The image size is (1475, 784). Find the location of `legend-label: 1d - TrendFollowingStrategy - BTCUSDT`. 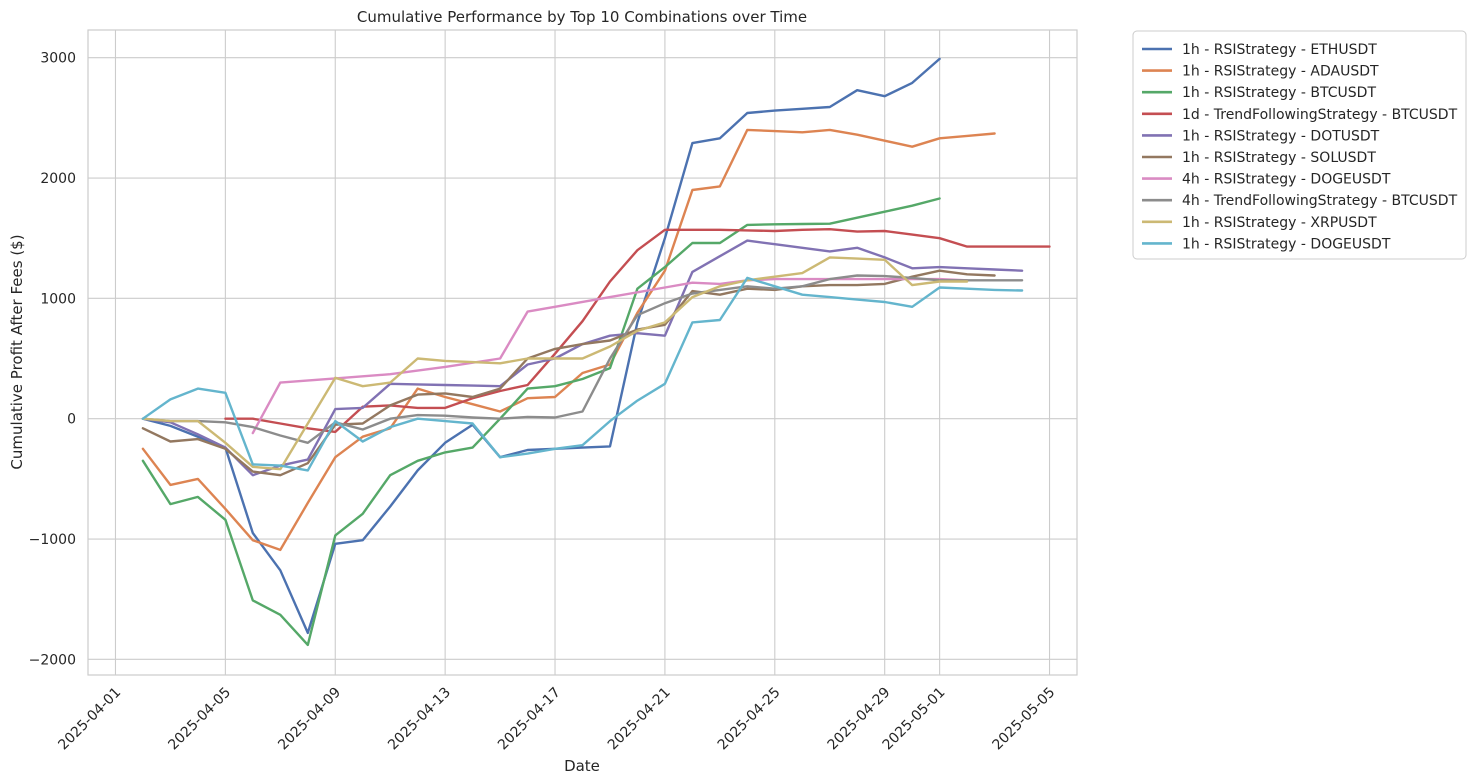

legend-label: 1d - TrendFollowingStrategy - BTCUSDT is located at coordinates (1320, 115).